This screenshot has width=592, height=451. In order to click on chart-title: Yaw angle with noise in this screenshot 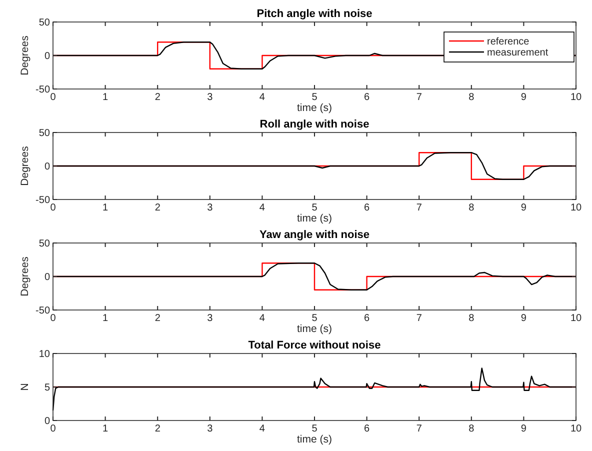, I will do `click(314, 235)`.